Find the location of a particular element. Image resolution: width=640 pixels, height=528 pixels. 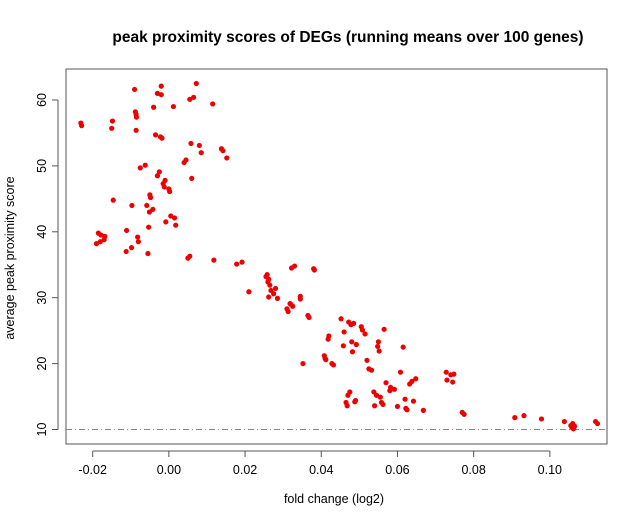

x-tick-label: 0.02 is located at coordinates (245, 470).